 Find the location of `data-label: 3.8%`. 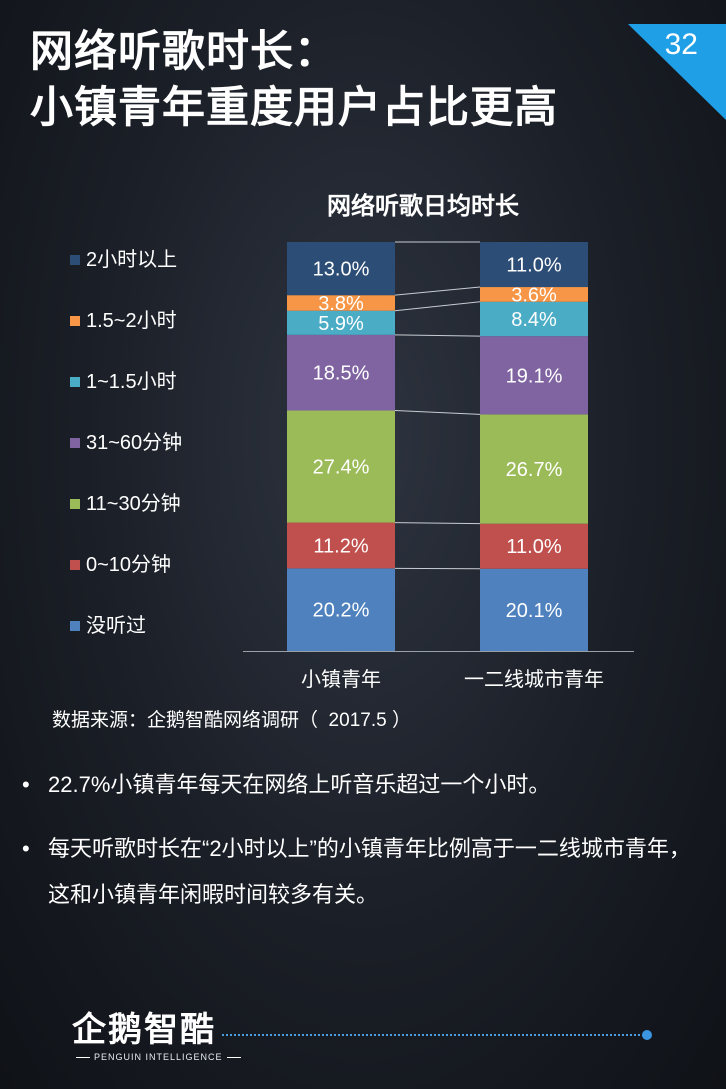

data-label: 3.8% is located at coordinates (341, 304).